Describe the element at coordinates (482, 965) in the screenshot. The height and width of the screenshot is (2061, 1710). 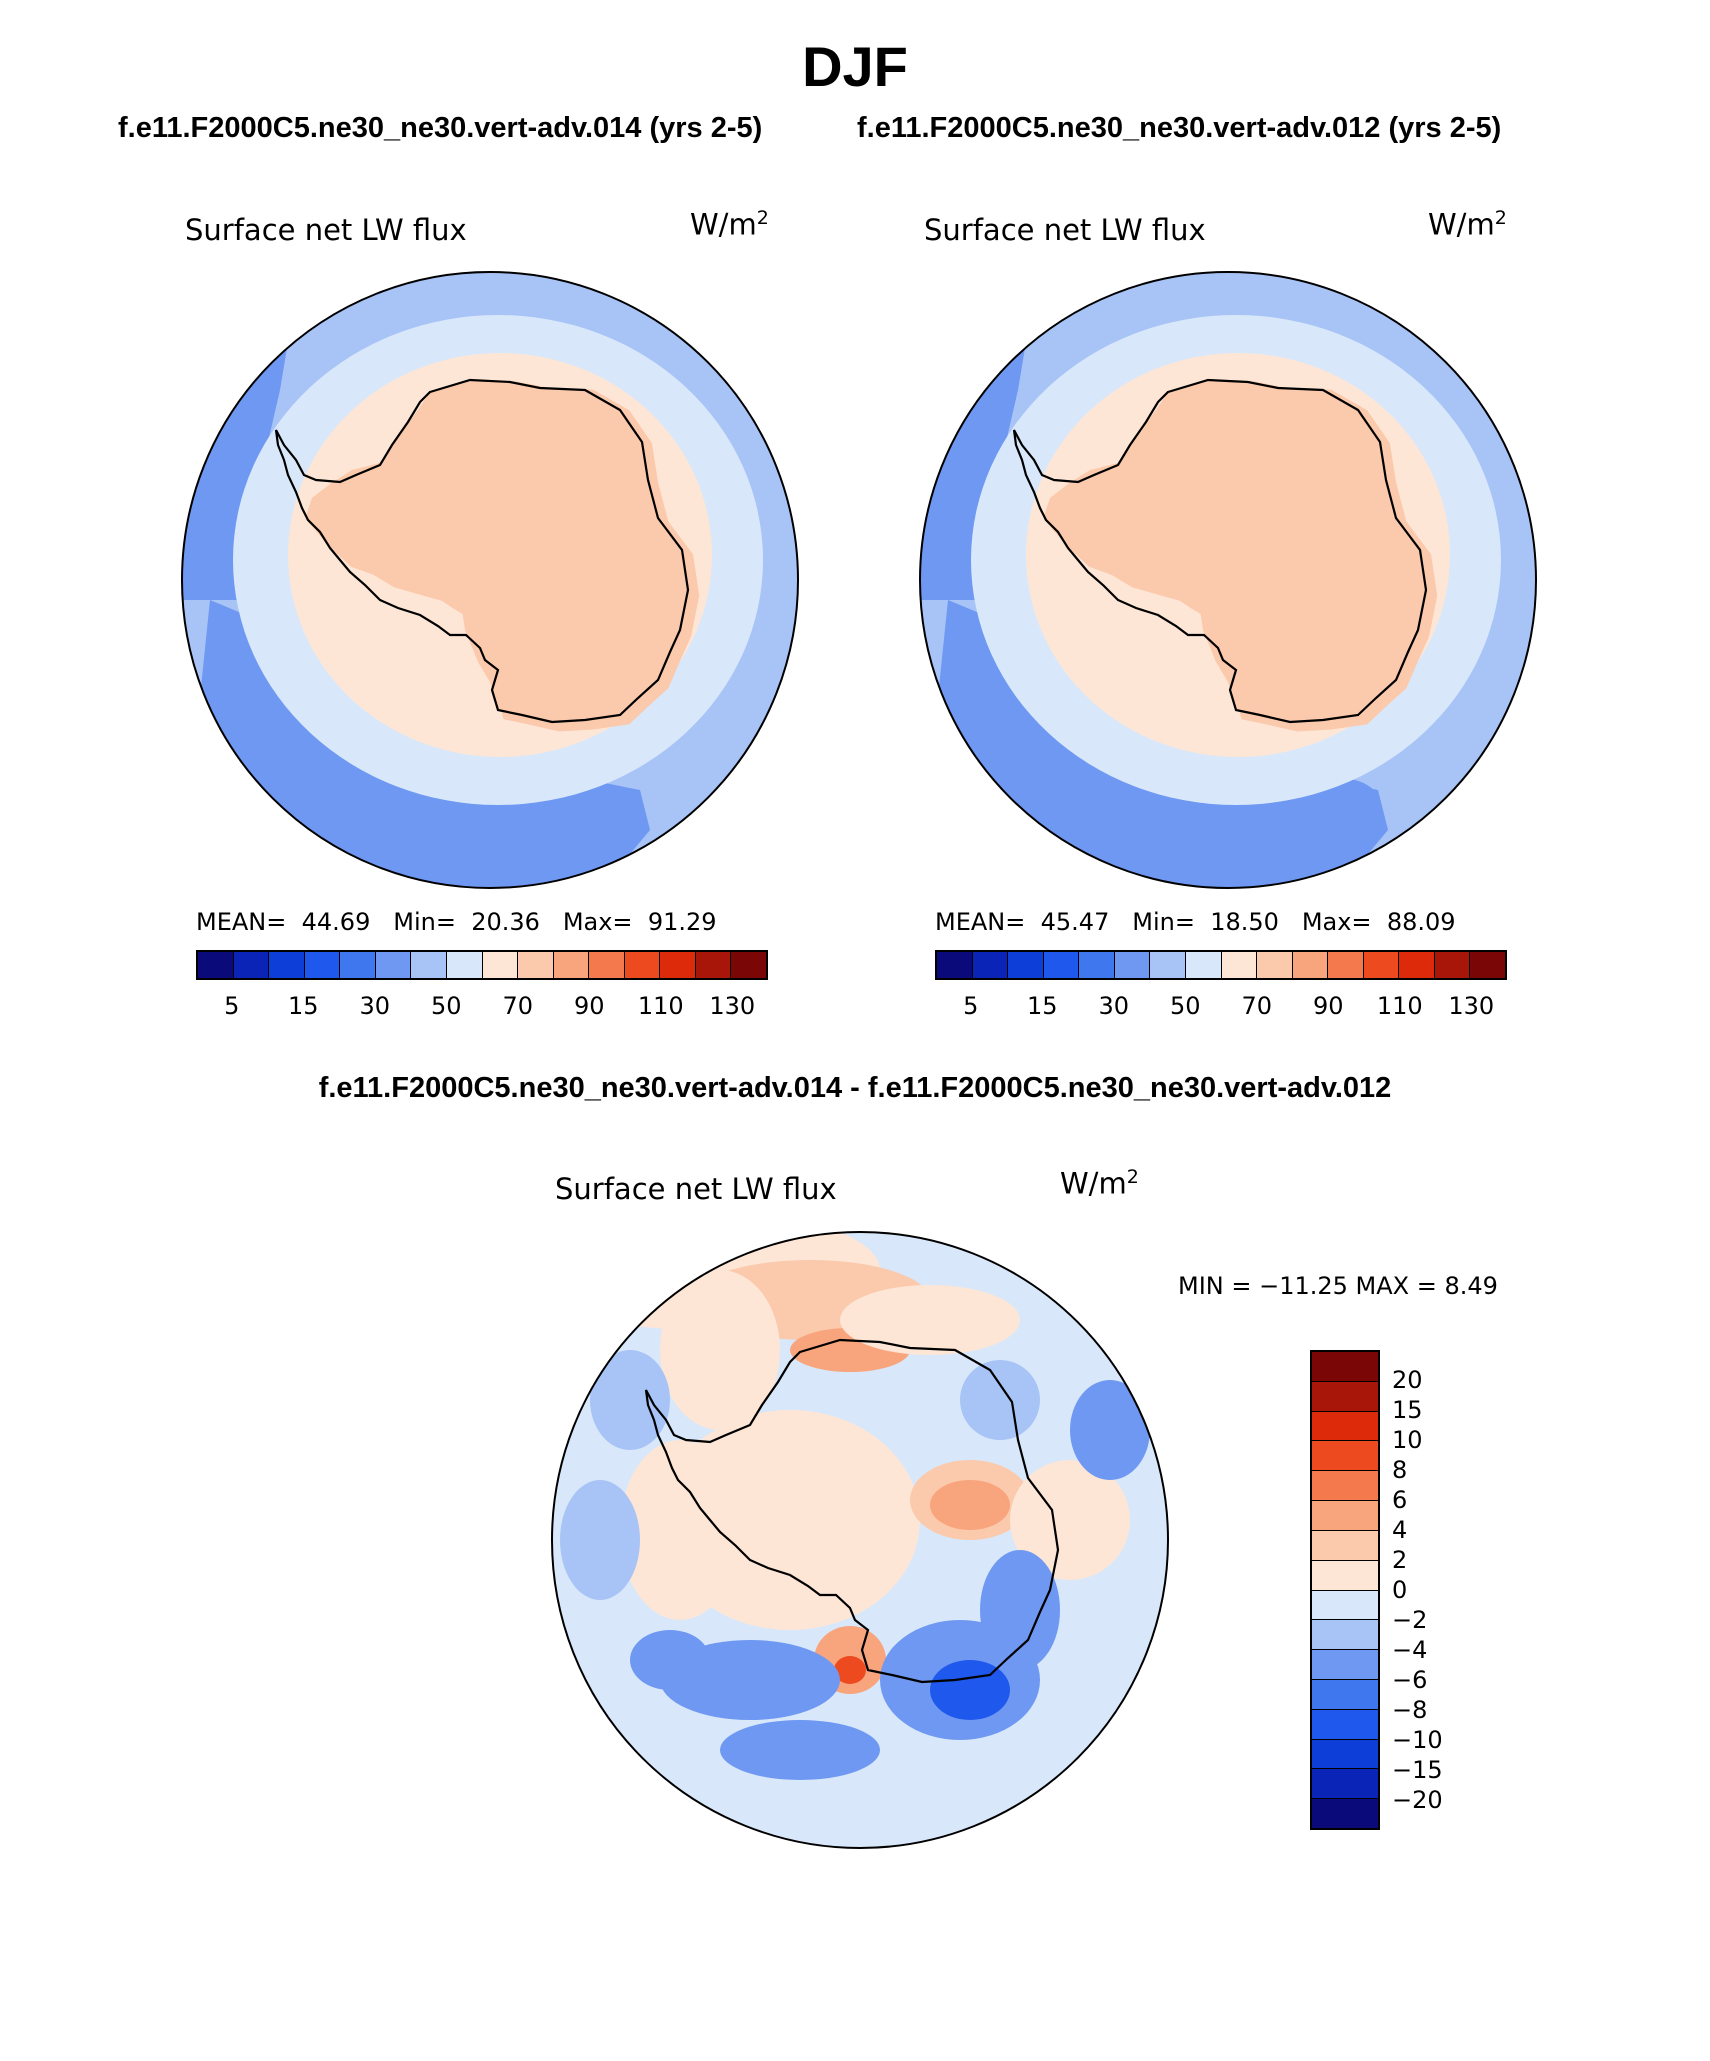
I see `panel1-colorbar` at that location.